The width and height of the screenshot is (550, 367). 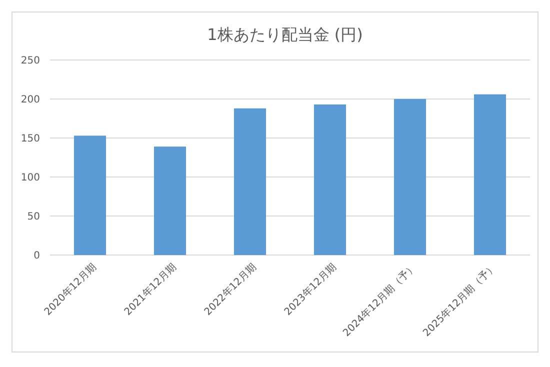 What do you see at coordinates (30, 61) in the screenshot?
I see `y-tick-label: 250` at bounding box center [30, 61].